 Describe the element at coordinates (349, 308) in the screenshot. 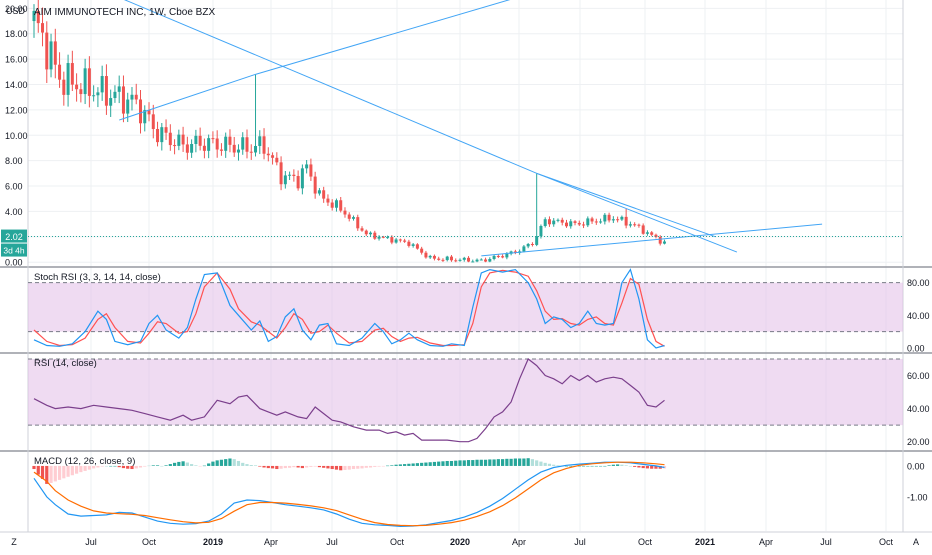

I see `stoch-rsi-d-line` at that location.